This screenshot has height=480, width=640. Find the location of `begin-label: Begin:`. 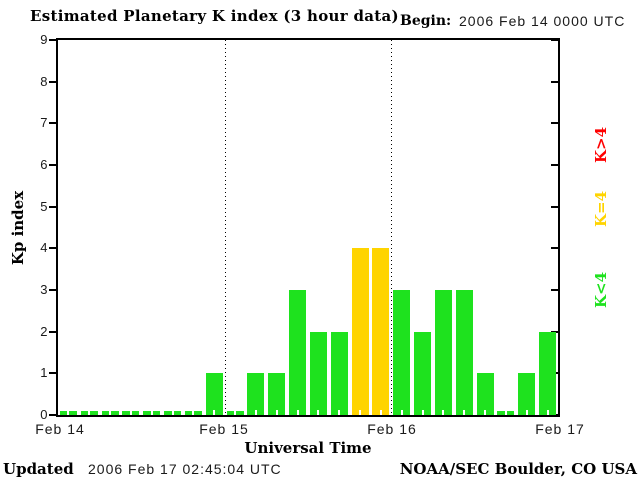

begin-label: Begin: is located at coordinates (426, 21).